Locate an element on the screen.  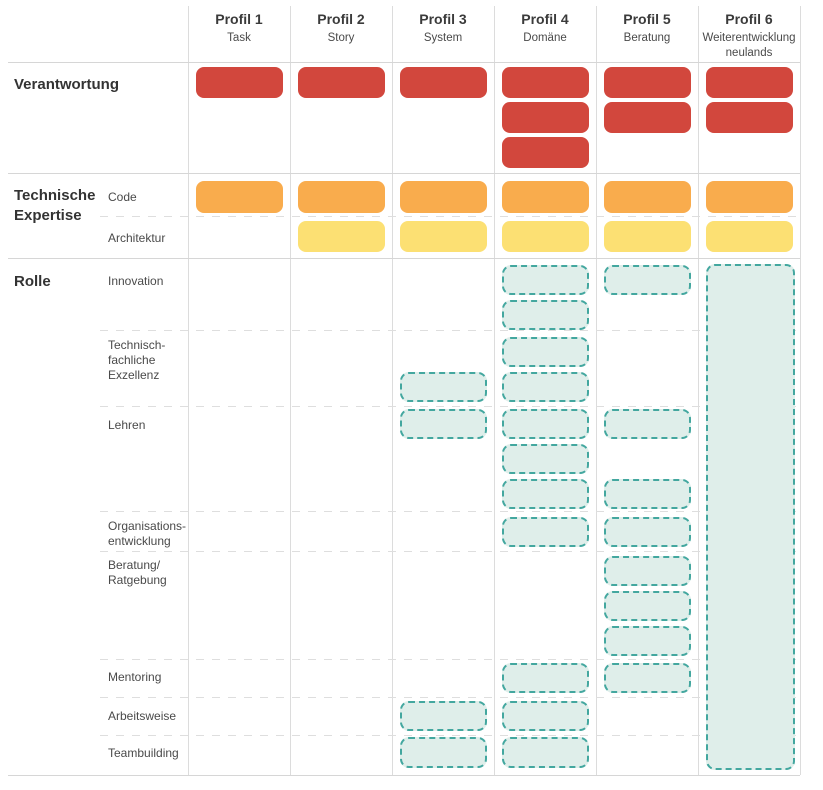
profile-subtitle: Domäne is located at coordinates (545, 38).